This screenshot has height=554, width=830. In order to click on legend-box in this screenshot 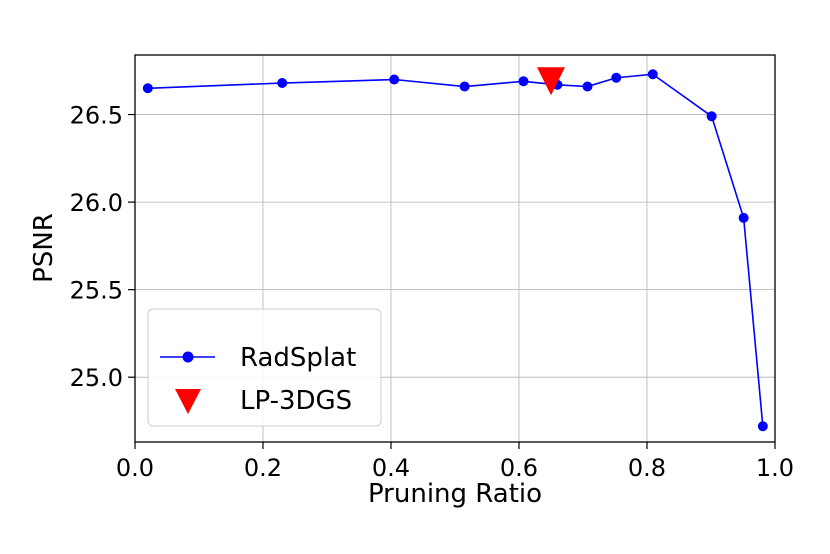, I will do `click(264, 367)`.